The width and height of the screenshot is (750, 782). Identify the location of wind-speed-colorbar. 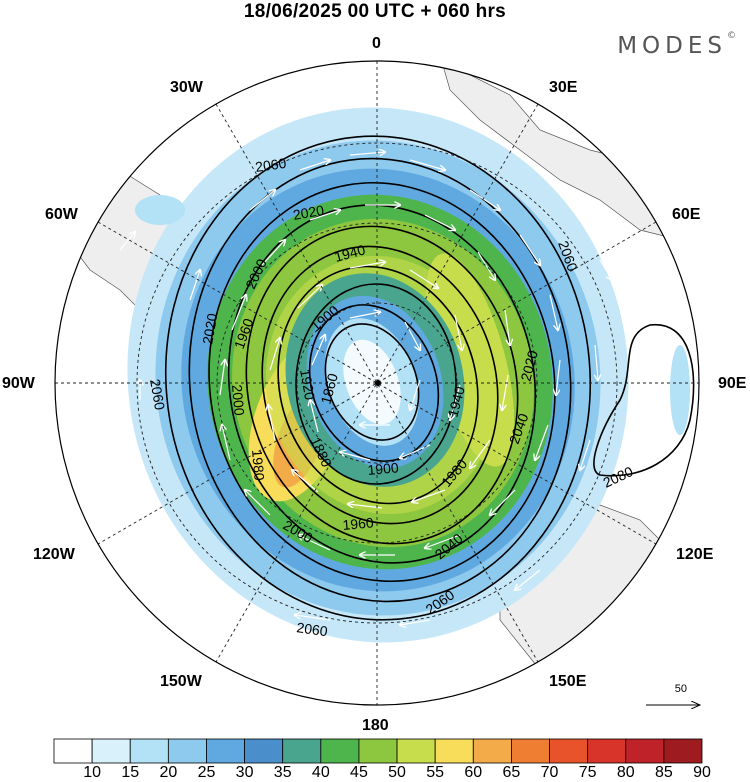
(378, 751).